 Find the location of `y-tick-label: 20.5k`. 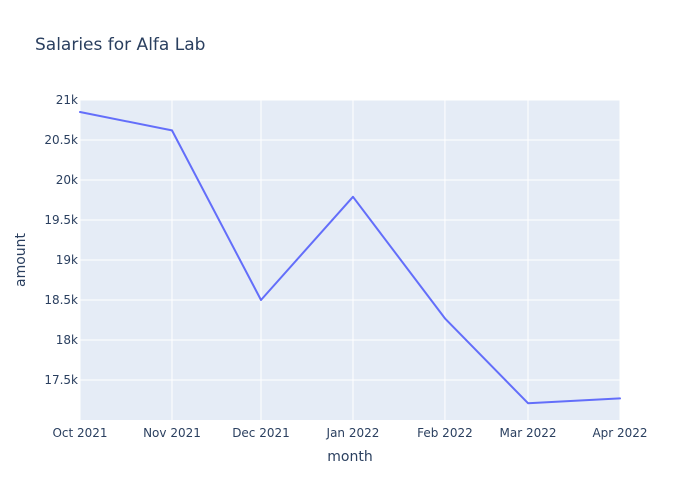

y-tick-label: 20.5k is located at coordinates (61, 140).